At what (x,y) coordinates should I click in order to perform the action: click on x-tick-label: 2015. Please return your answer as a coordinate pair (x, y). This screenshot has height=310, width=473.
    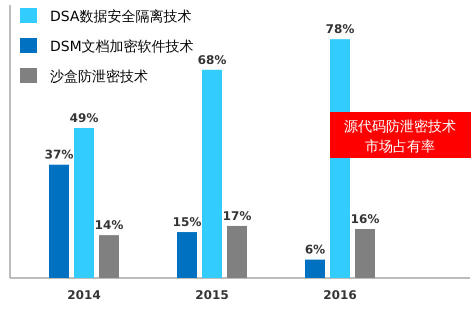
    Looking at the image, I should click on (212, 295).